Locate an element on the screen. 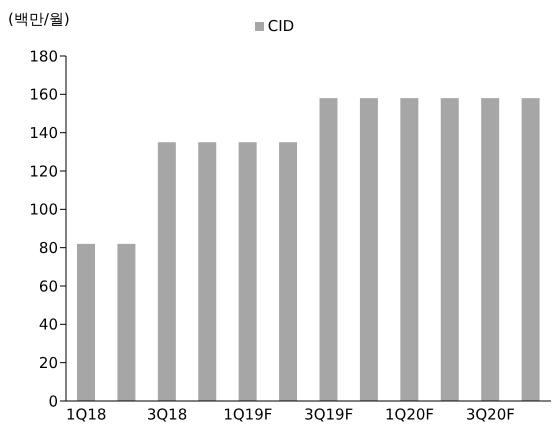  y-tick-label: 0 is located at coordinates (53, 401).